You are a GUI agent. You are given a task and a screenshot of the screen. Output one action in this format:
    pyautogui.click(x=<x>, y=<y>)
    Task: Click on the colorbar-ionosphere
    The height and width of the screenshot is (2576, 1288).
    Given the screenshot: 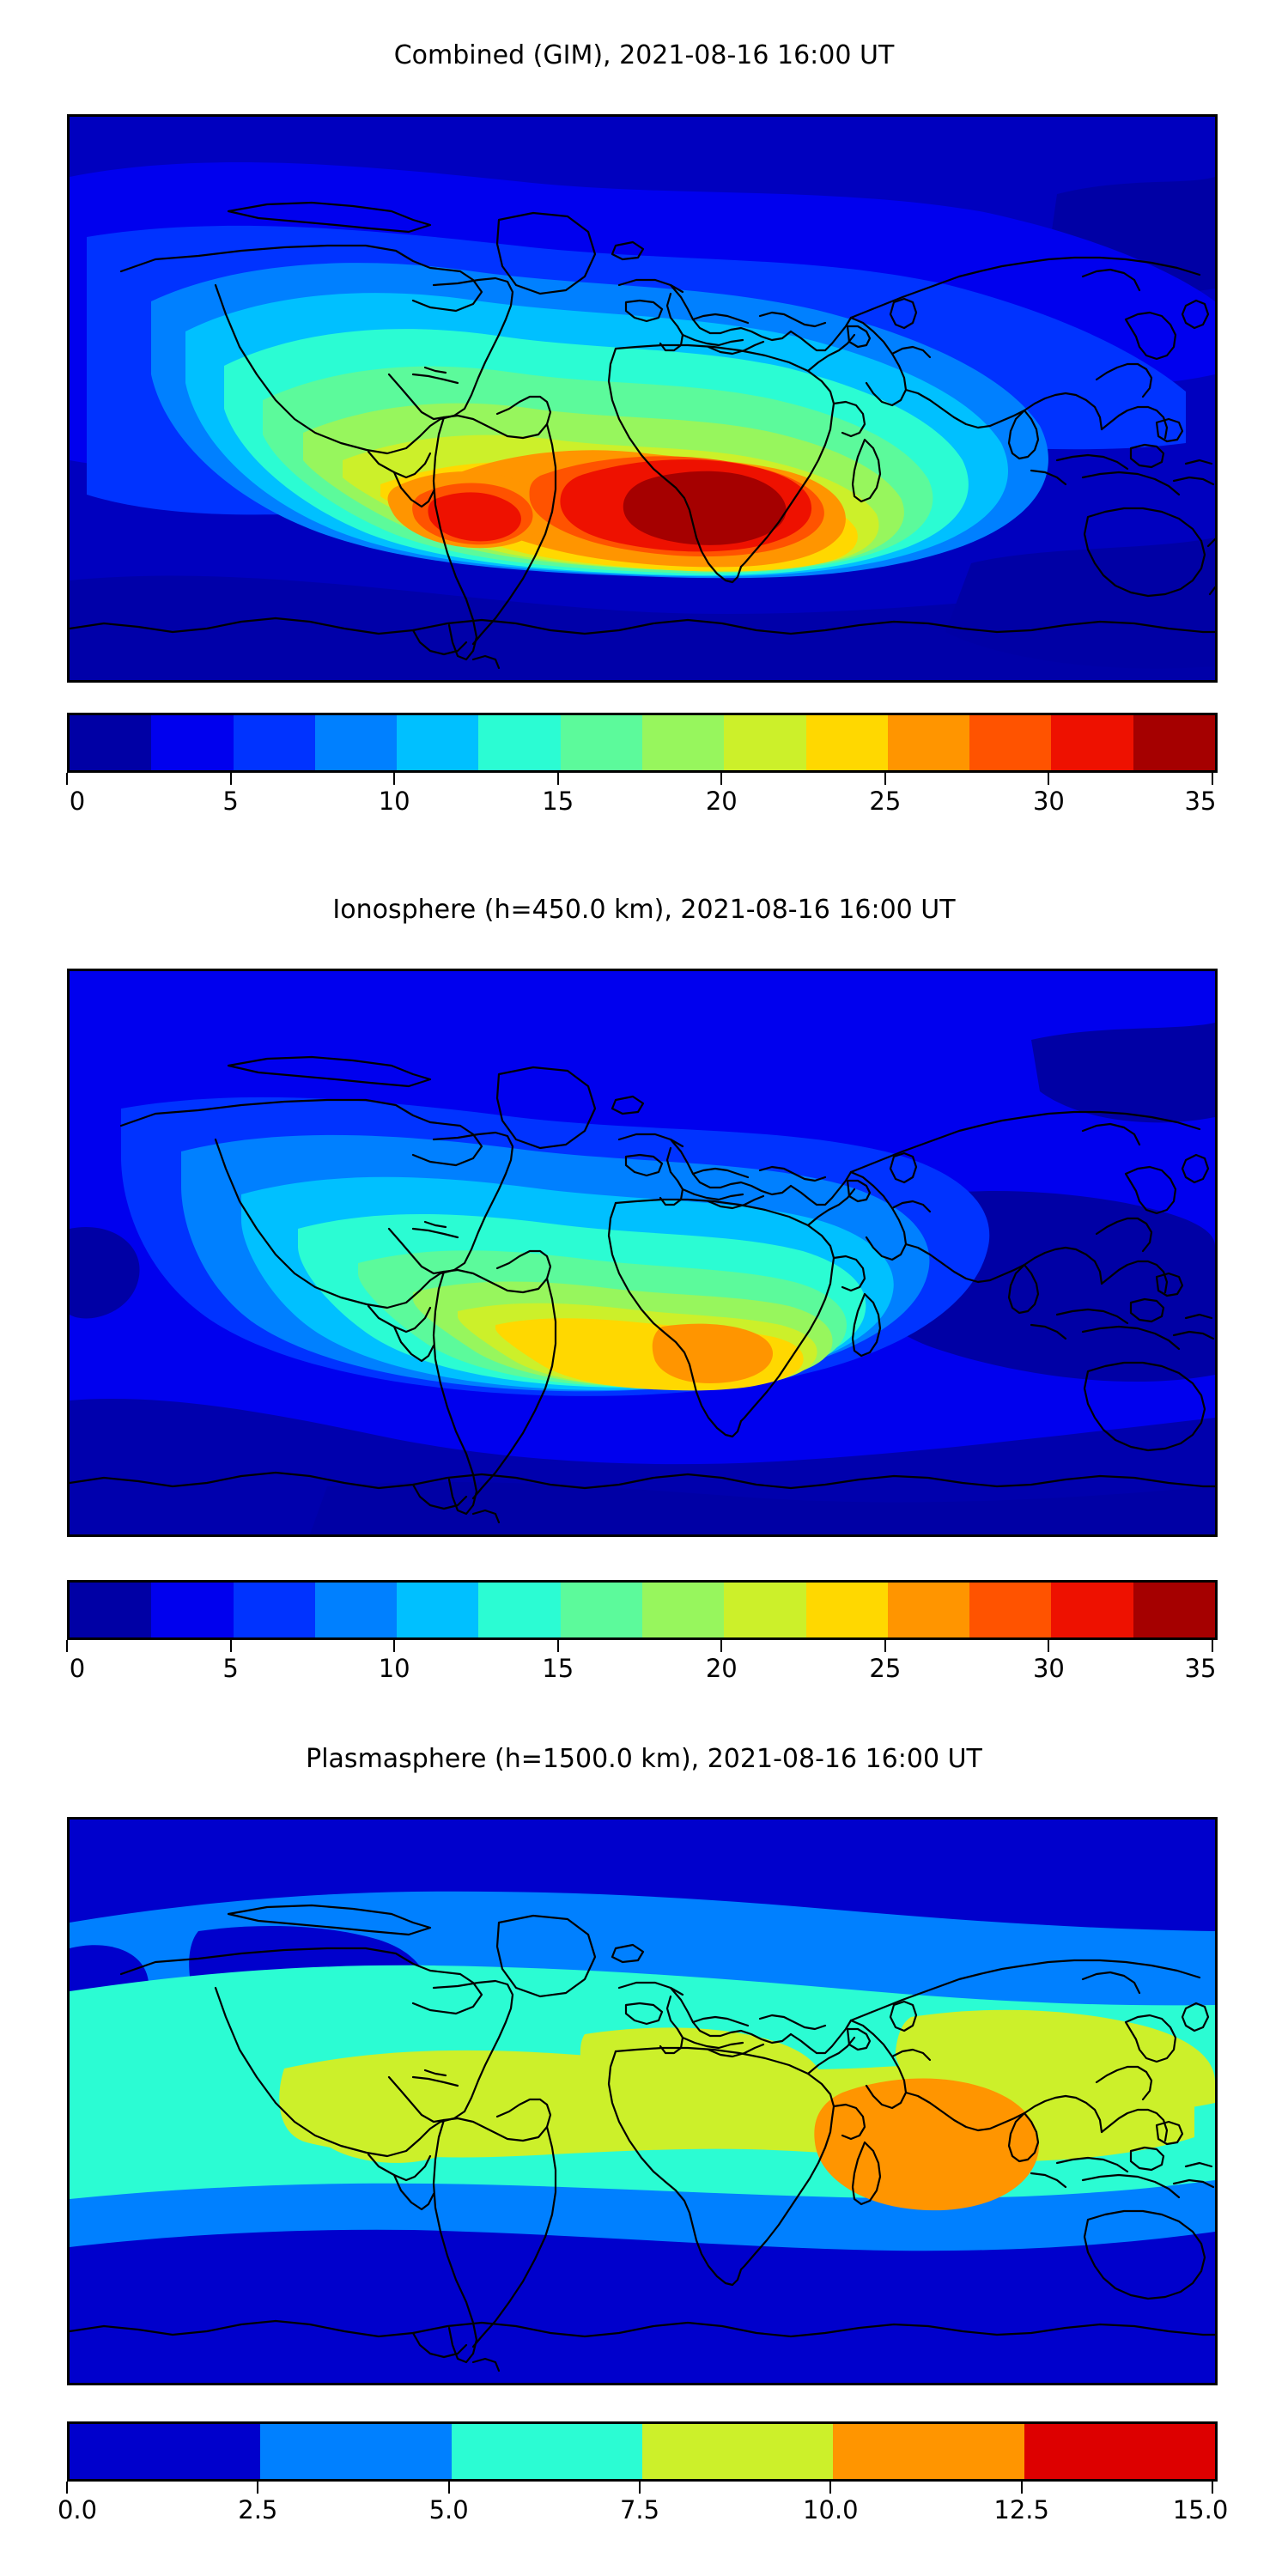 What is the action you would take?
    pyautogui.click(x=642, y=1610)
    